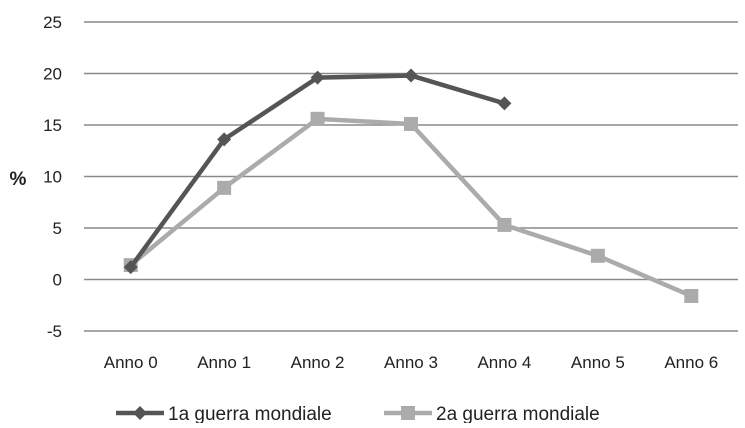  I want to click on x-tick-label: Anno 1, so click(224, 362).